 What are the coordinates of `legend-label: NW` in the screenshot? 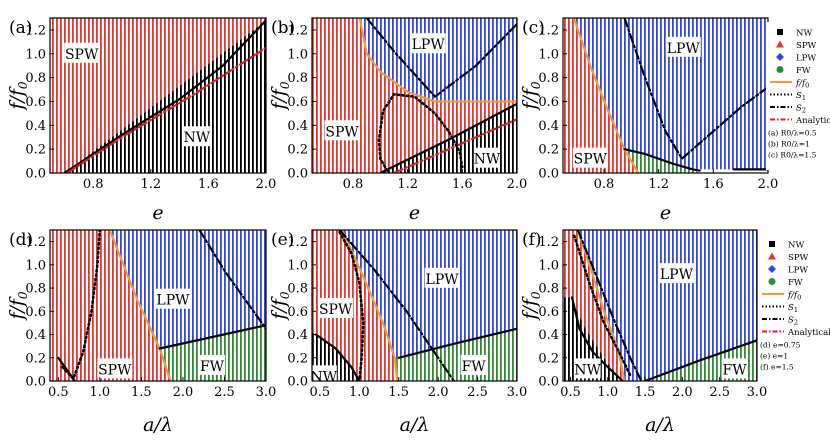 It's located at (796, 246).